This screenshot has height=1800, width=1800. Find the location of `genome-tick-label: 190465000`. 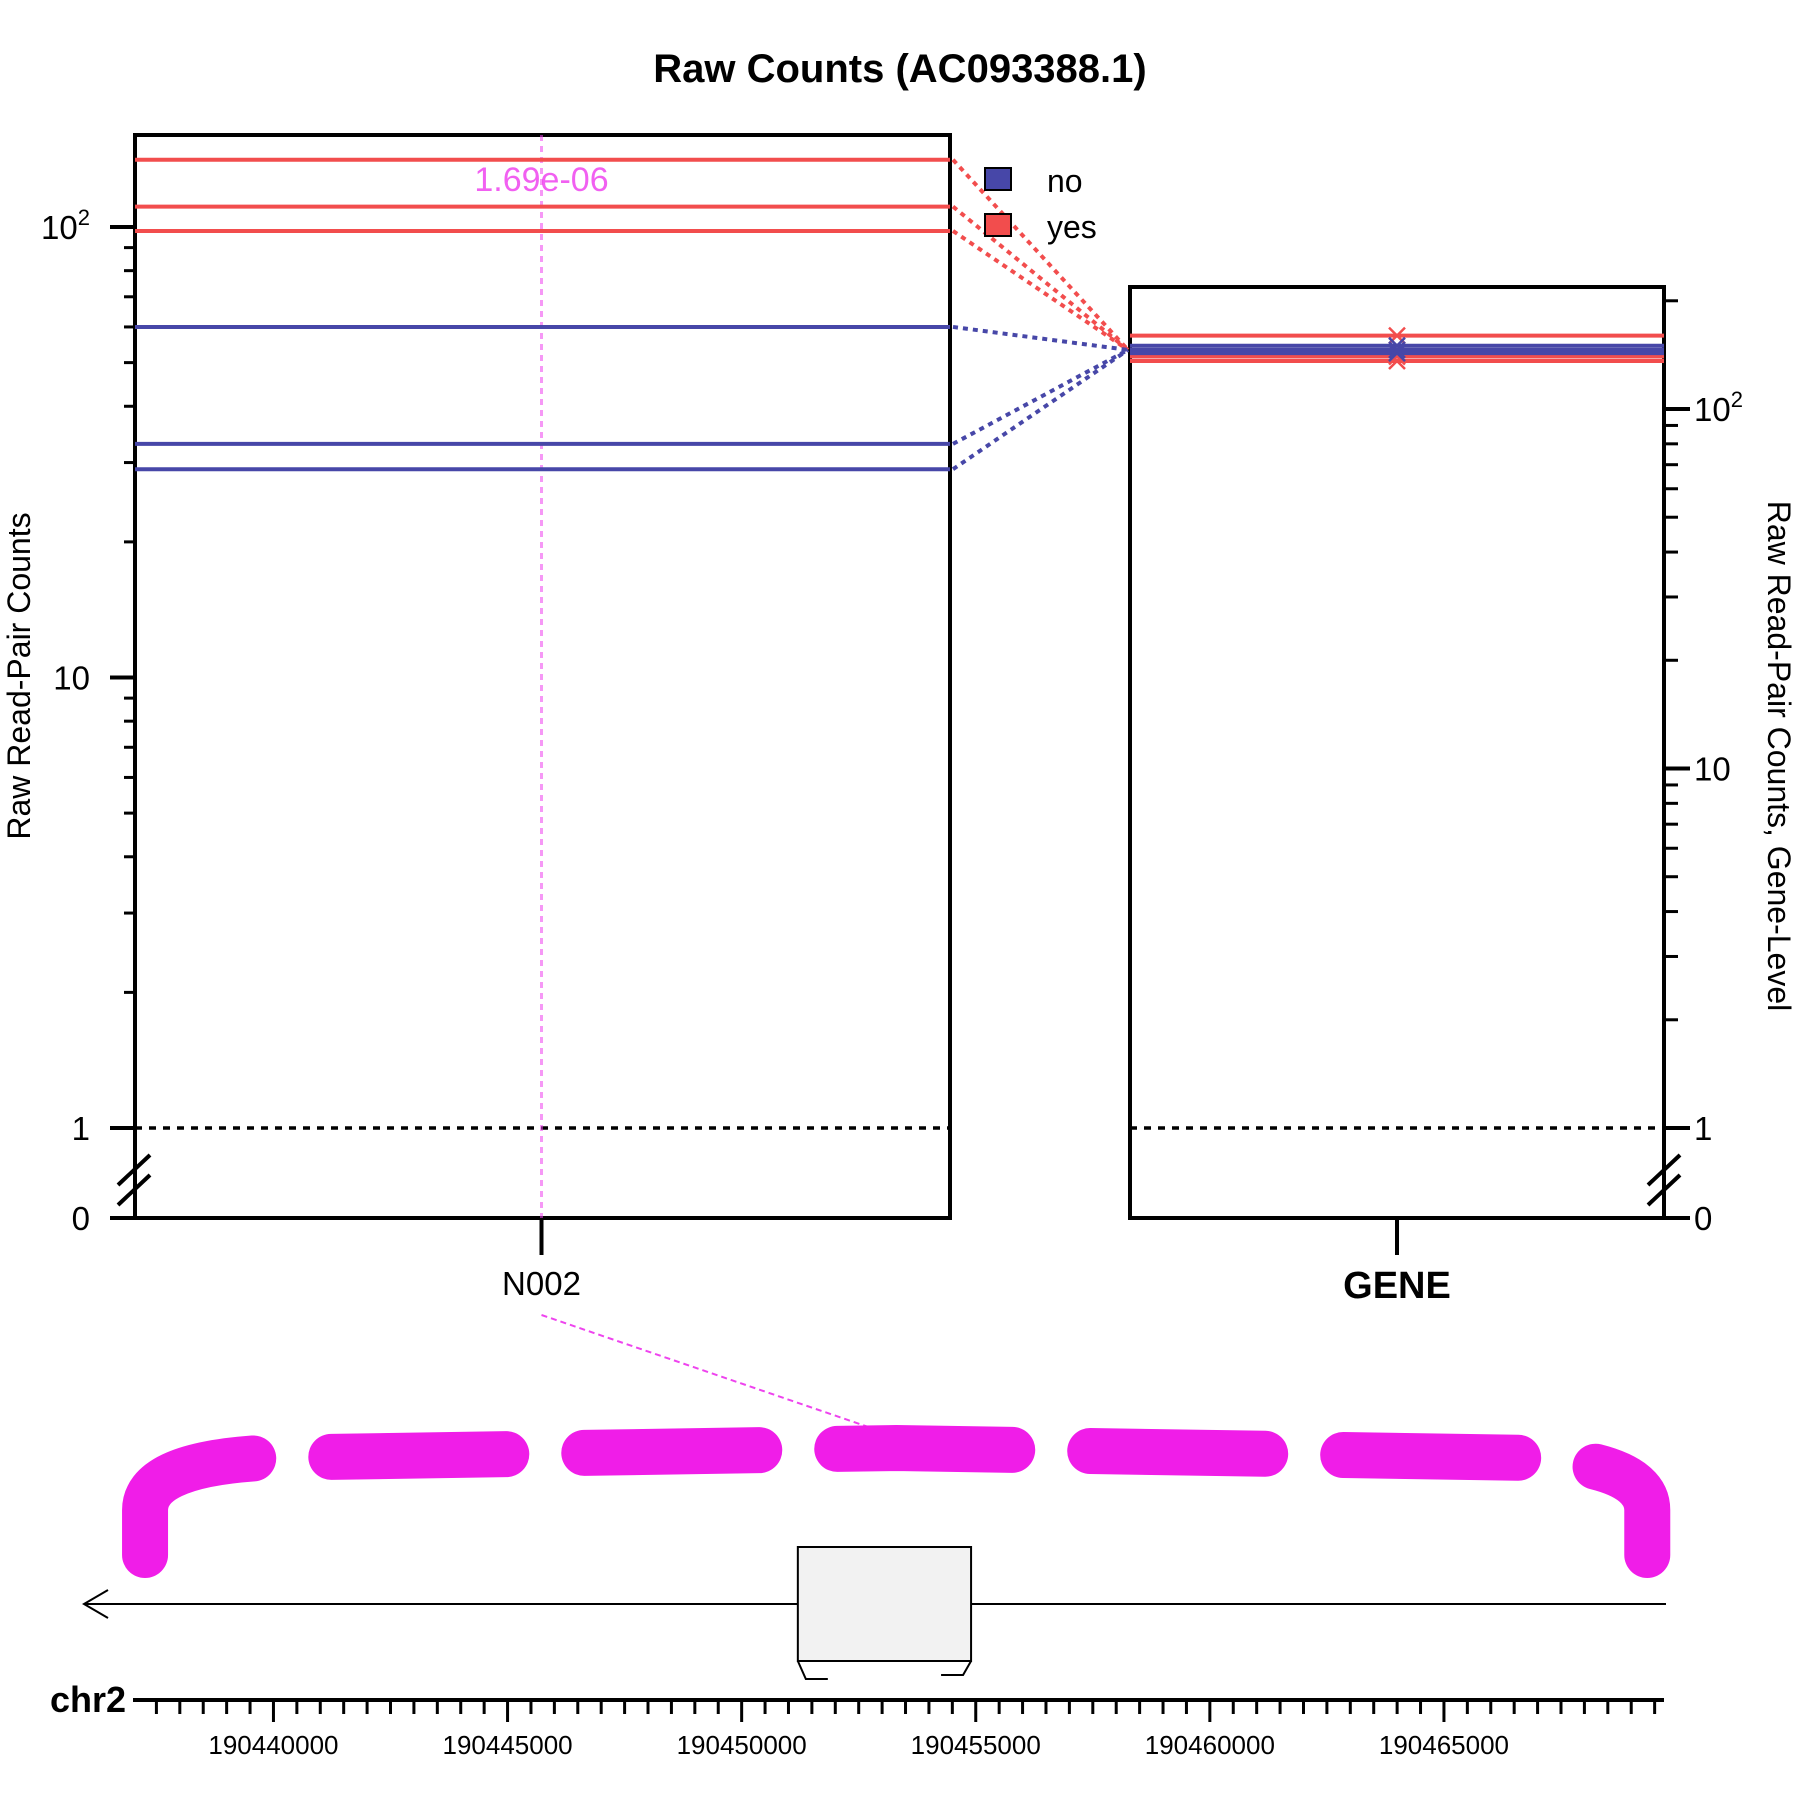

genome-tick-label: 190465000 is located at coordinates (1444, 1745).